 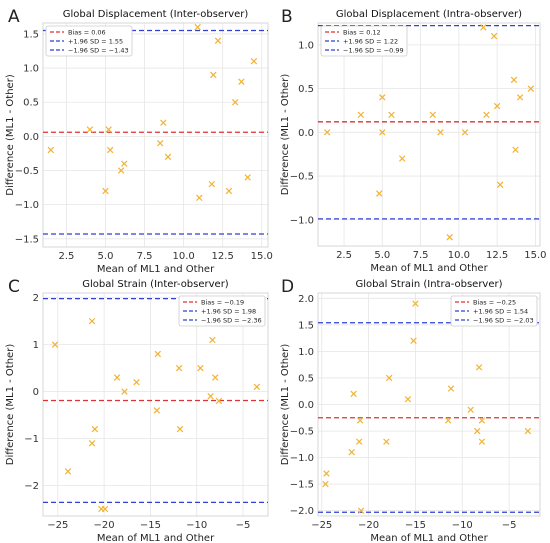 What do you see at coordinates (98, 50) in the screenshot?
I see `legend-entry: −1.96 SD = −1.43` at bounding box center [98, 50].